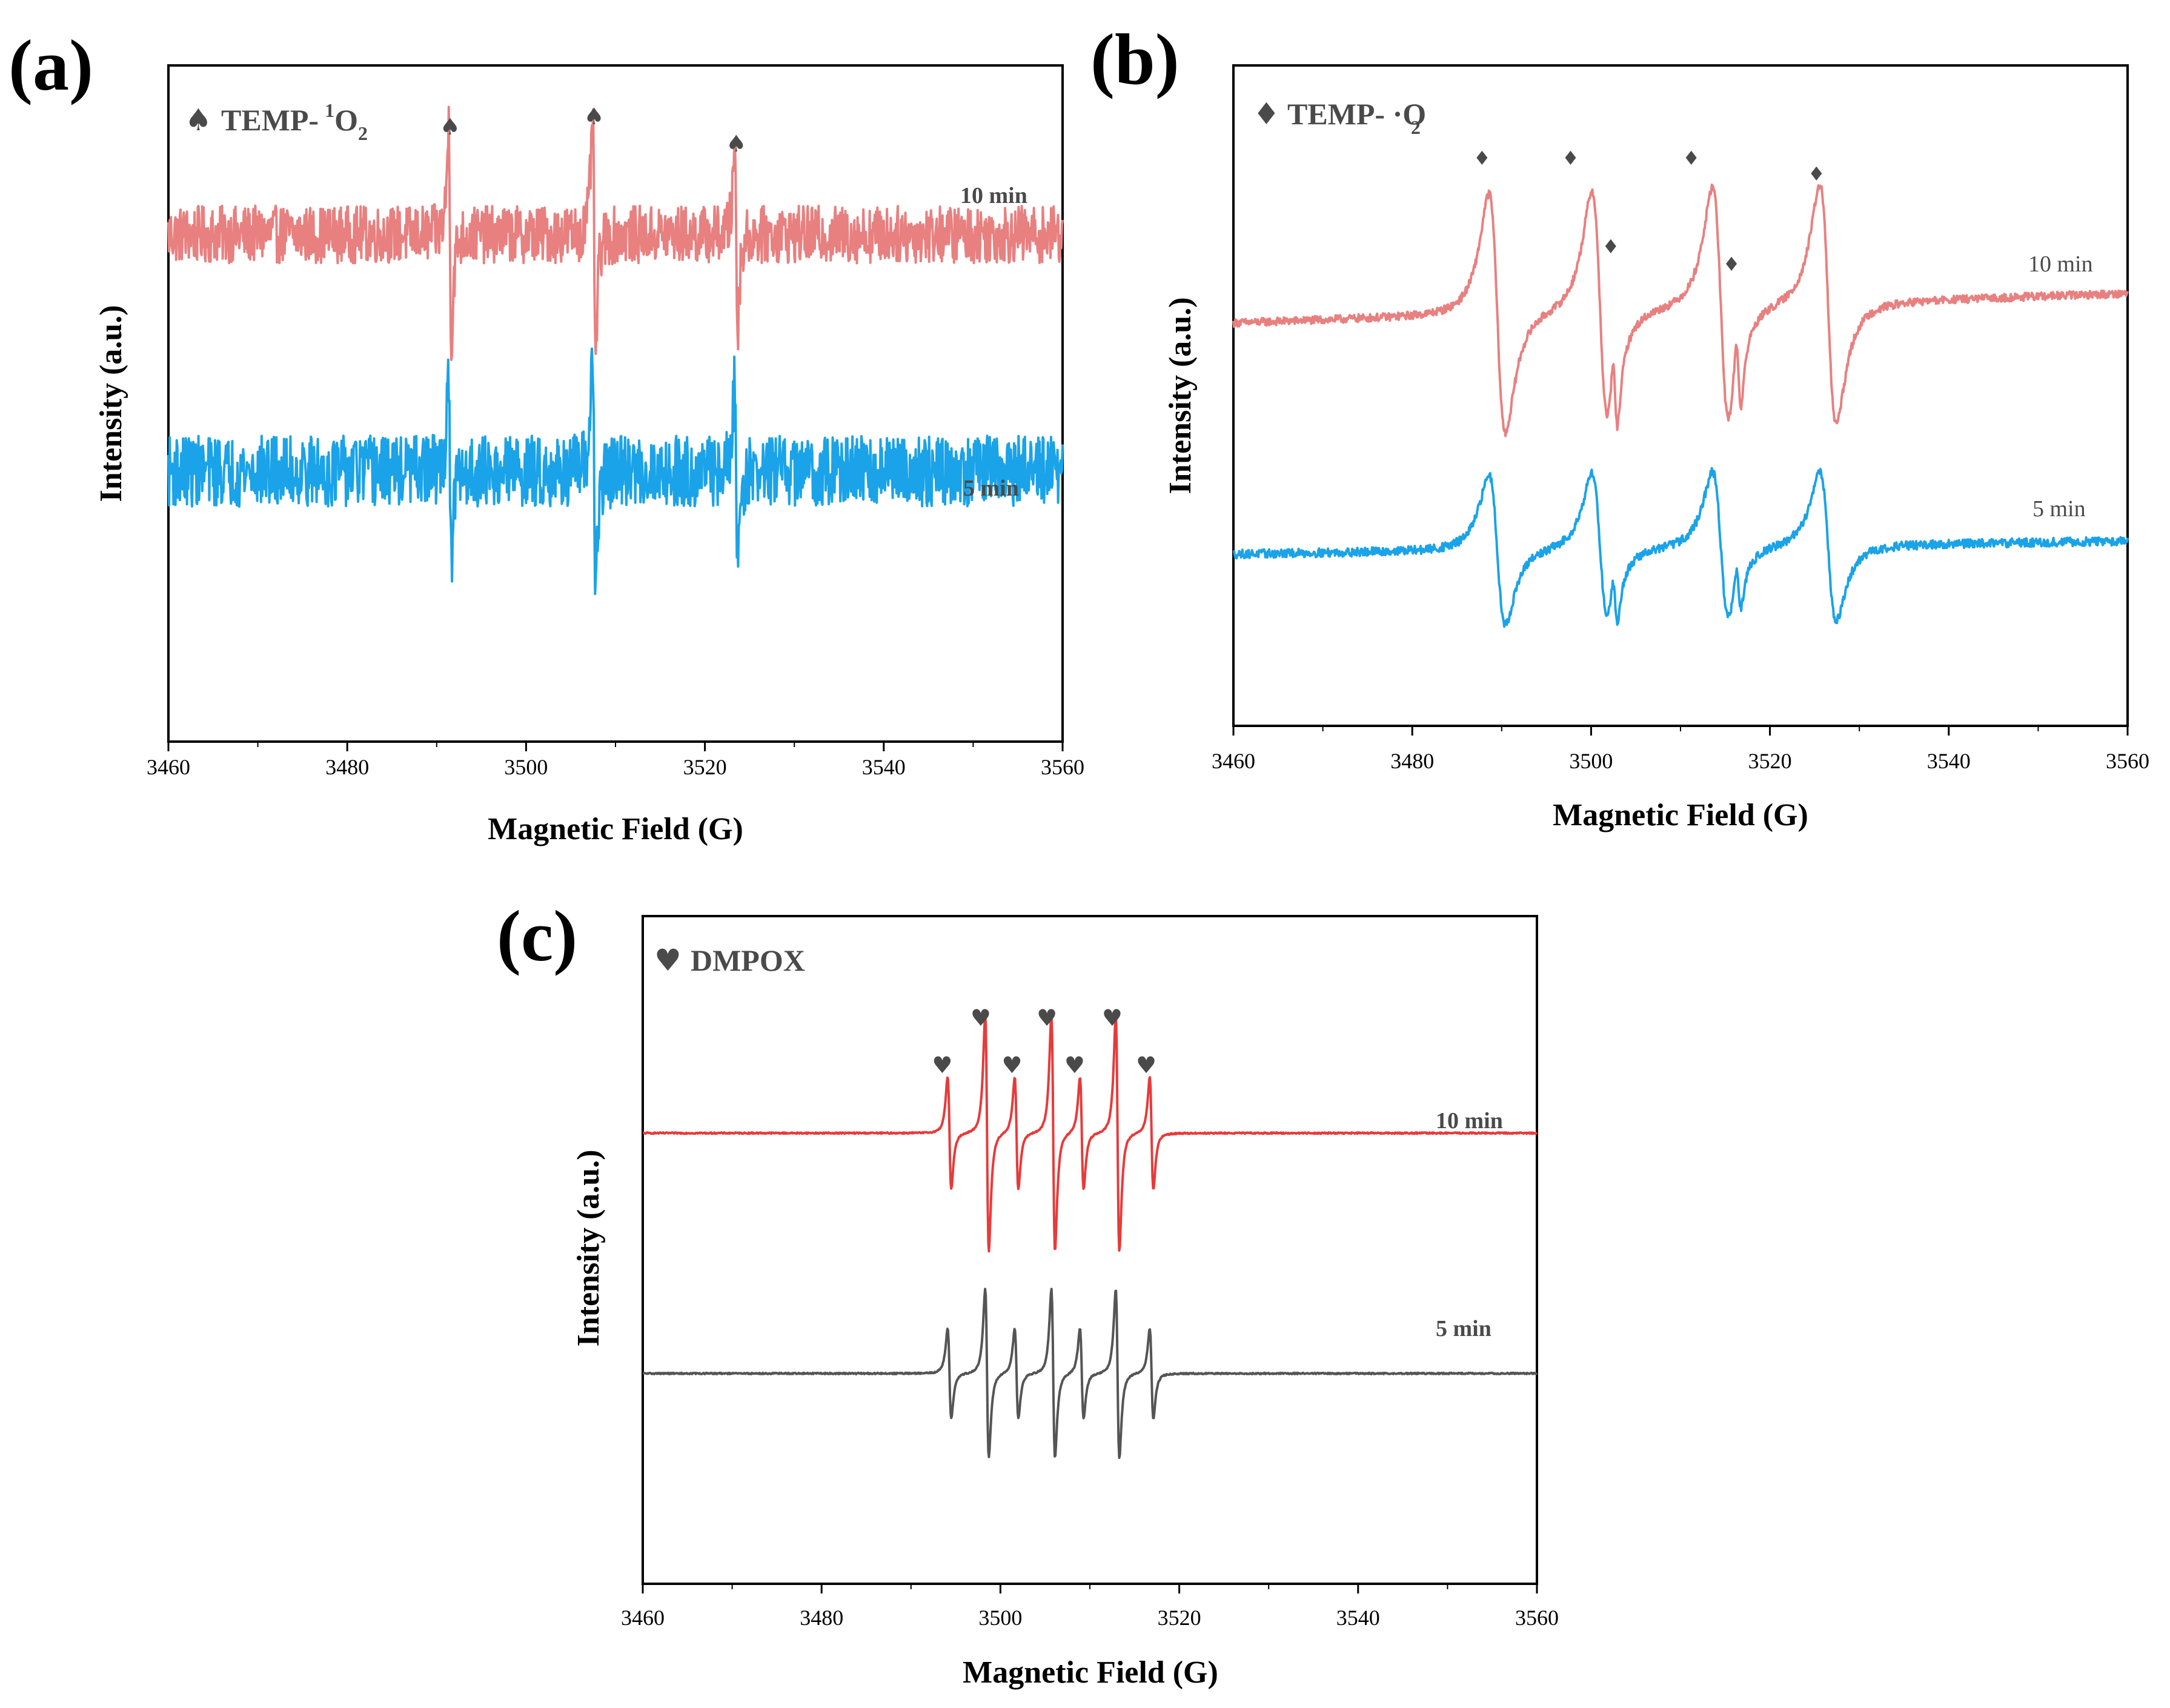  What do you see at coordinates (1135, 59) in the screenshot?
I see `panel-b-letter: (b)` at bounding box center [1135, 59].